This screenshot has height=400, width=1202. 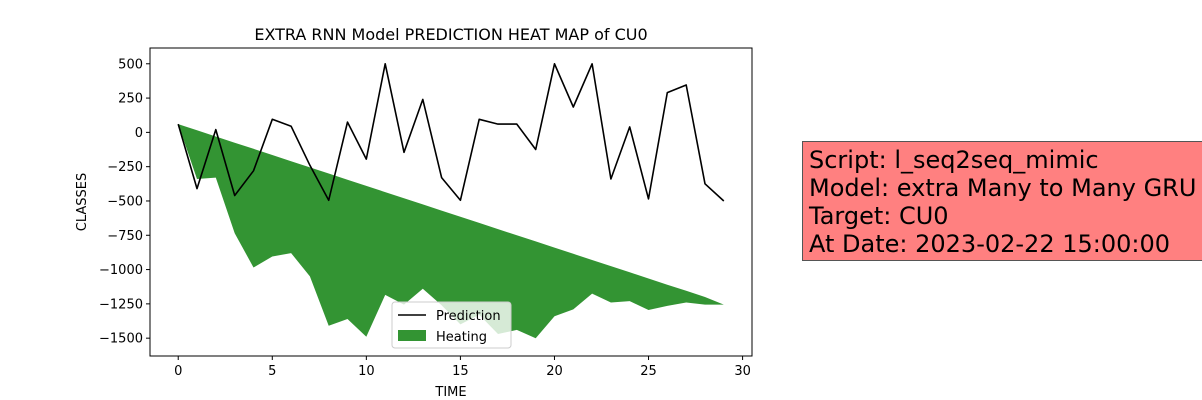 I want to click on y-tick-label: −250, so click(x=125, y=167).